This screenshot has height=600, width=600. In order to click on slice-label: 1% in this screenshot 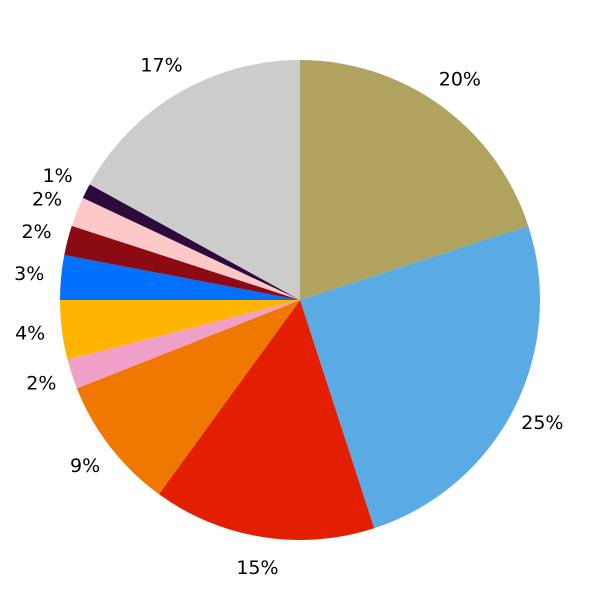, I will do `click(58, 176)`.